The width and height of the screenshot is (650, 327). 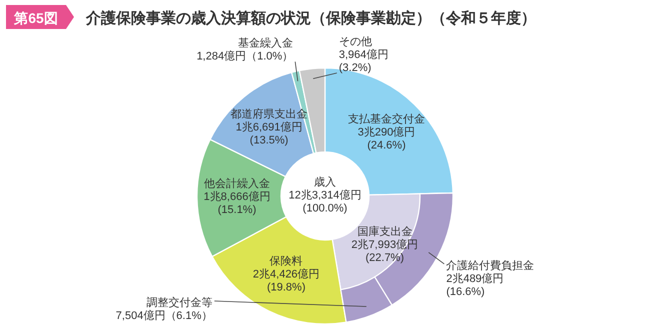 What do you see at coordinates (384, 245) in the screenshot?
I see `slice-label: 国庫支出金 2兆7,993億円 (22.7%)` at bounding box center [384, 245].